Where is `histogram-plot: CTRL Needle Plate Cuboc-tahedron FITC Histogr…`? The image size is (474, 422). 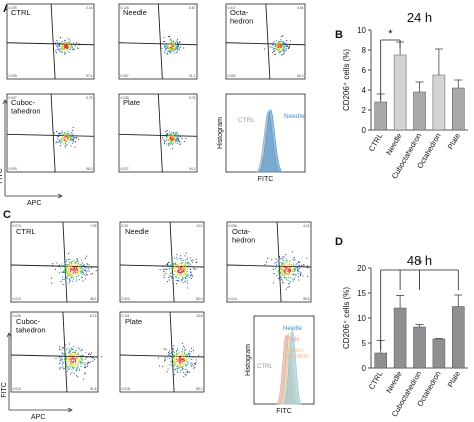 histogram-plot: CTRL Needle Plate Cuboc-tahedron FITC Histogr… is located at coordinates (280, 365).